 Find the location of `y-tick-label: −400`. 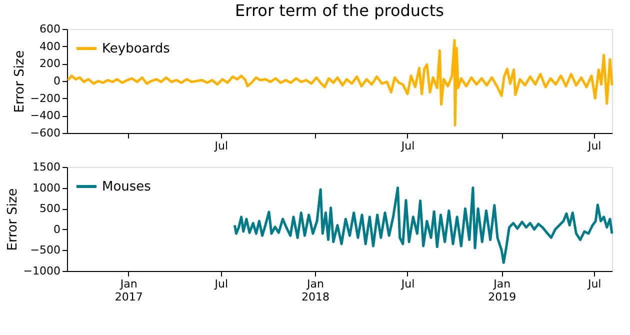

y-tick-label: −400 is located at coordinates (45, 115).